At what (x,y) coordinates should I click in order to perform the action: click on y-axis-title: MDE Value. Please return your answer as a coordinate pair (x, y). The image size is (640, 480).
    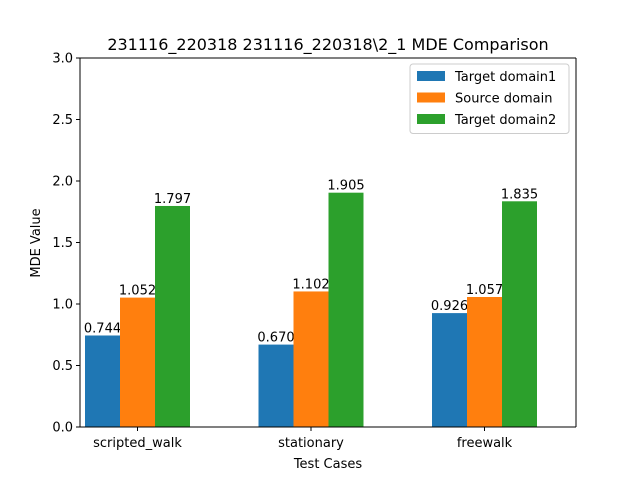
    Looking at the image, I should click on (36, 242).